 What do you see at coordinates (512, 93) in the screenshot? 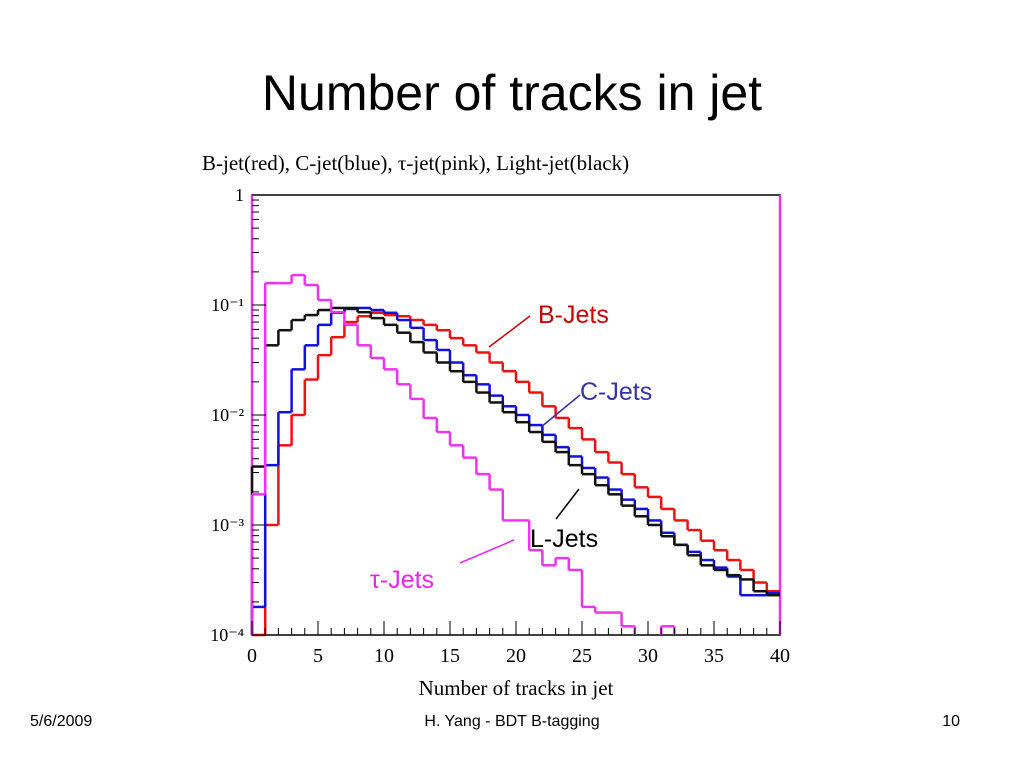
I see `slide-title: Number of tracks in jet` at bounding box center [512, 93].